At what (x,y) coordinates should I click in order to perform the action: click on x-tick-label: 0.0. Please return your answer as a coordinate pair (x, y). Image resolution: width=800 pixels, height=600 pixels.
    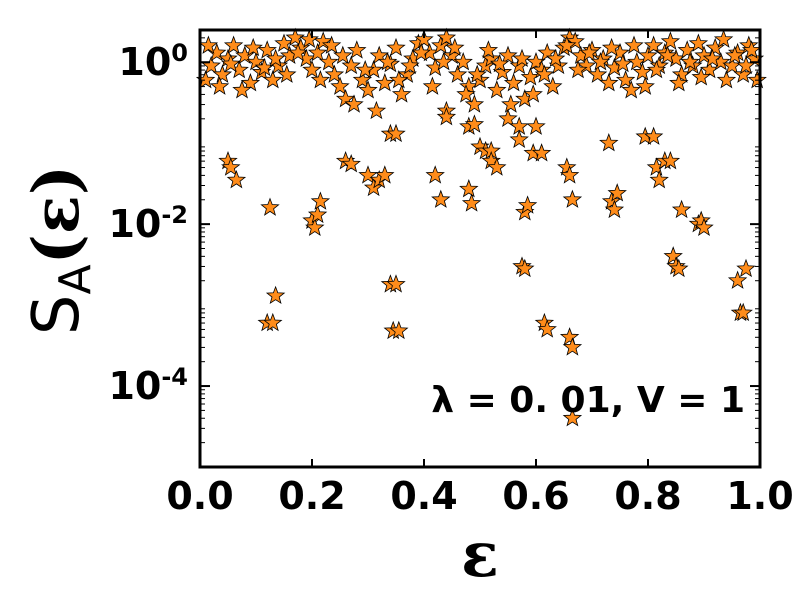
    Looking at the image, I should click on (199, 496).